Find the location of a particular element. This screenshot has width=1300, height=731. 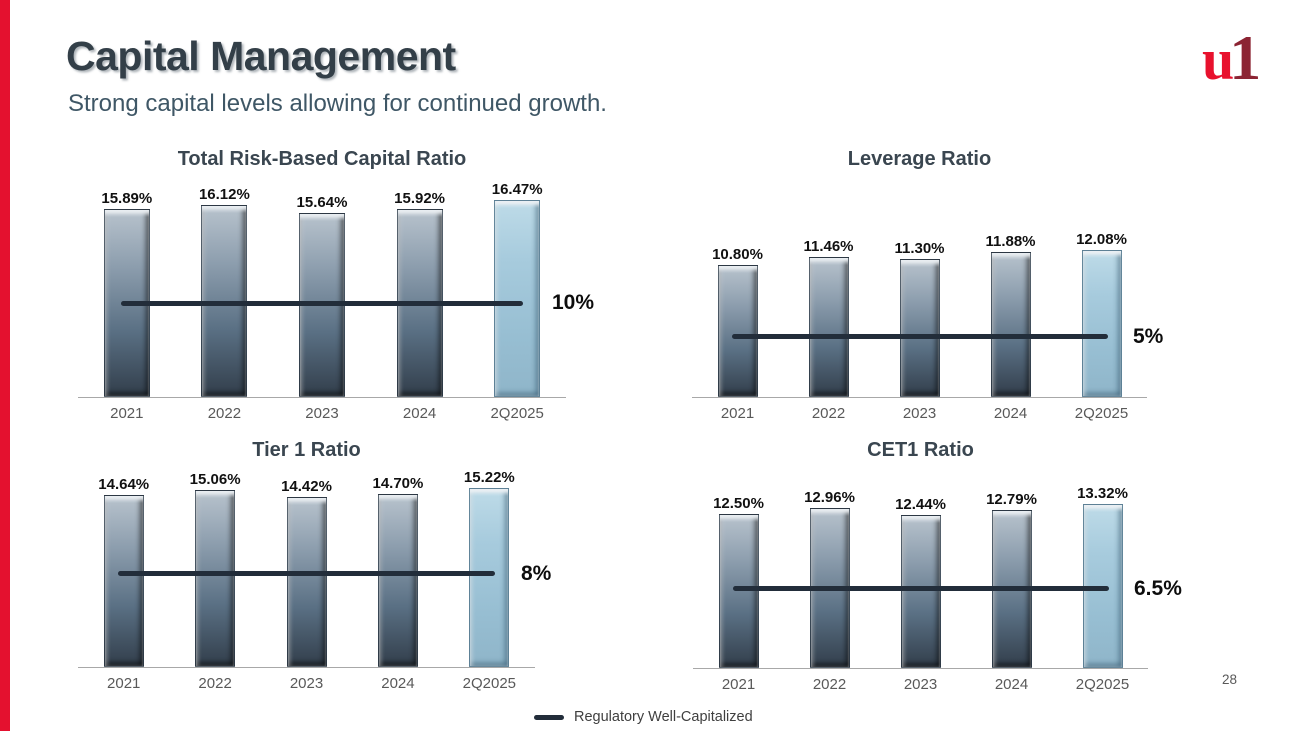

bar-value-label: 15.92% is located at coordinates (420, 198).